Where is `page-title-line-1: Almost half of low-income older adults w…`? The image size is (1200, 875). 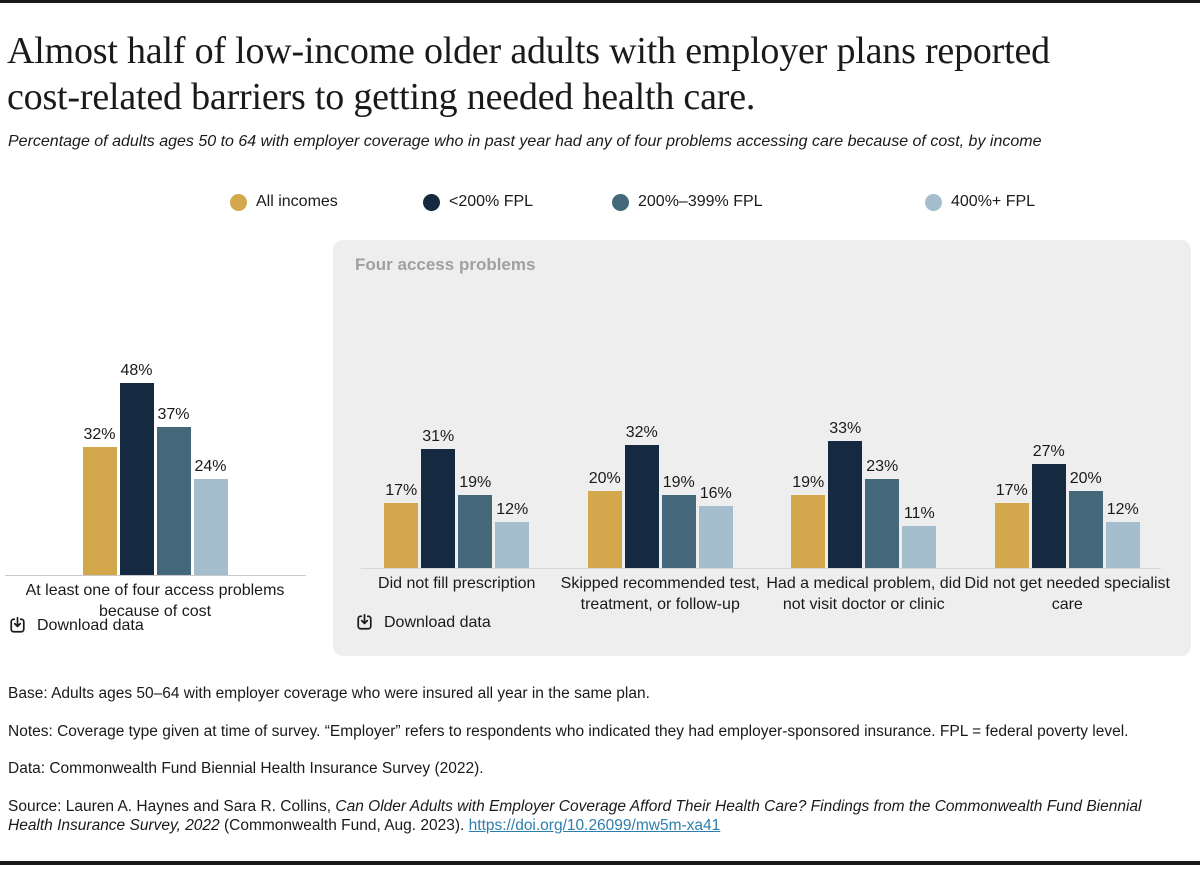 page-title-line-1: Almost half of low-income older adults w… is located at coordinates (528, 51).